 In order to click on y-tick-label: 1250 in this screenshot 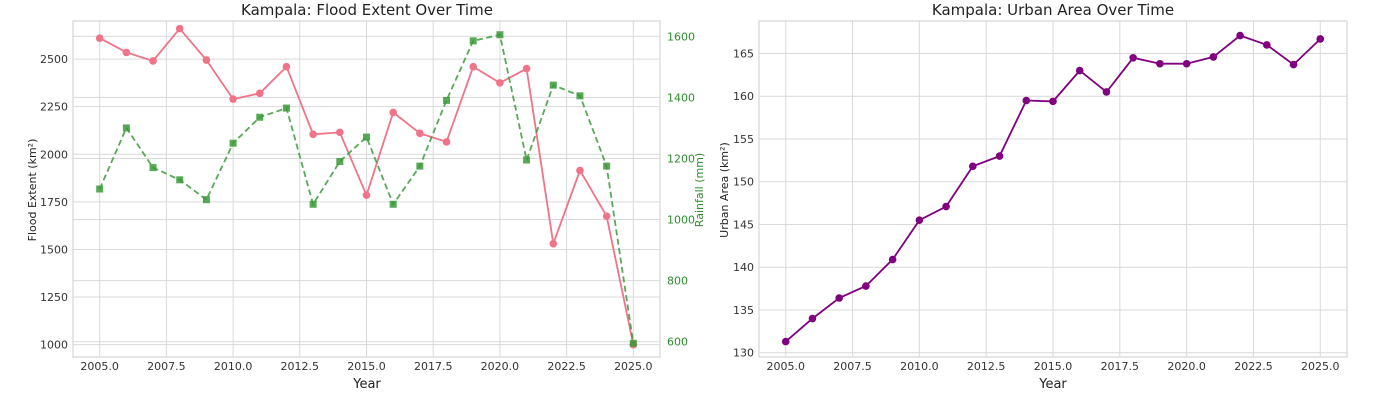, I will do `click(54, 297)`.